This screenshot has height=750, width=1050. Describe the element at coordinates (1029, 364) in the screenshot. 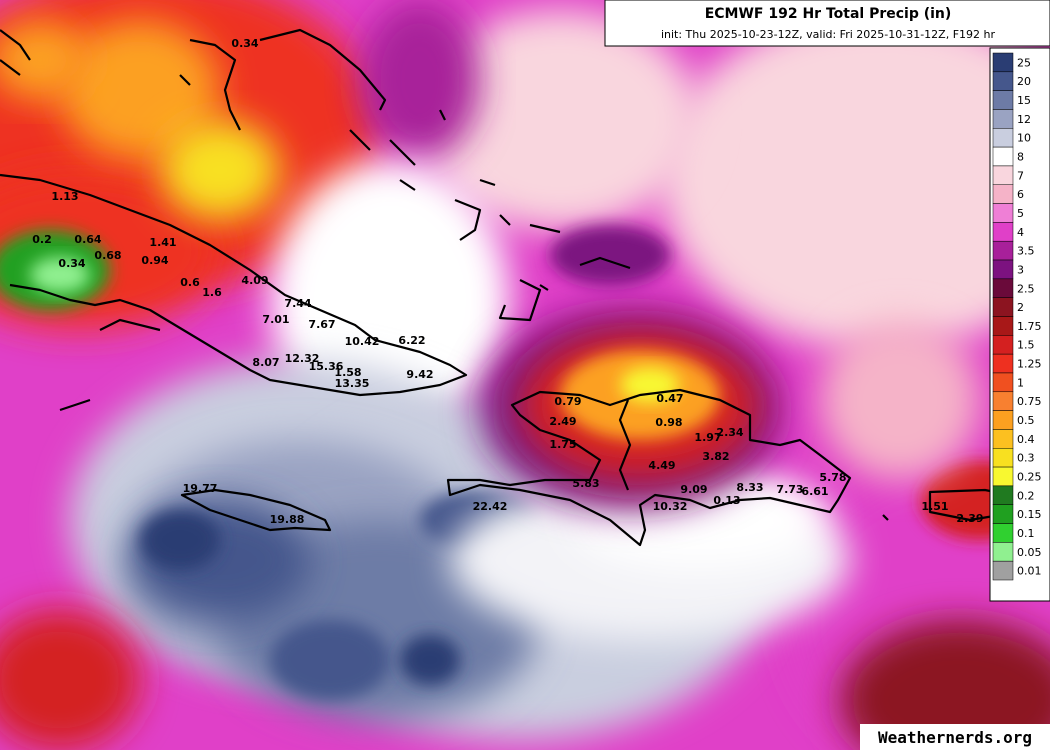

I see `legend-label: 1.25` at that location.